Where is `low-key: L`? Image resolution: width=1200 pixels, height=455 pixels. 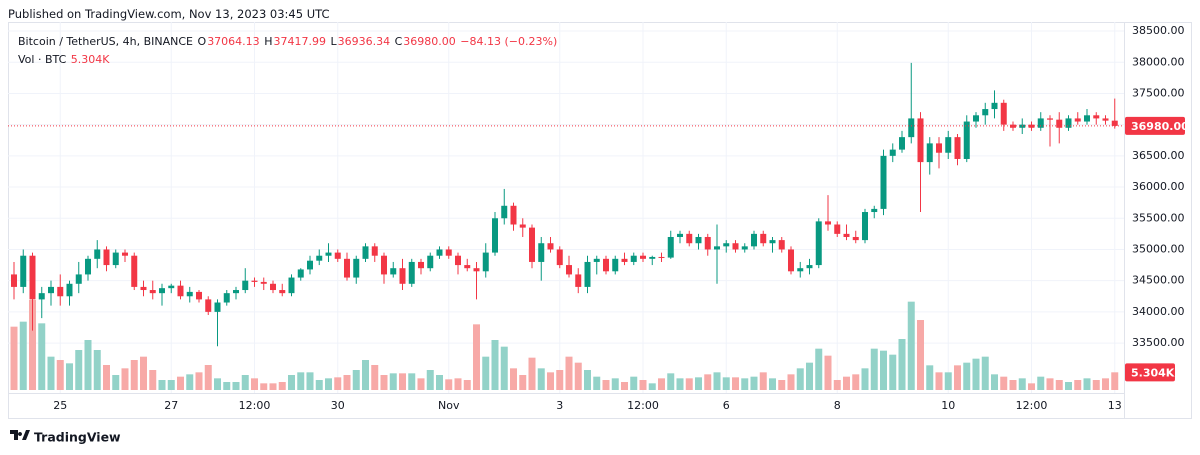 low-key: L is located at coordinates (333, 41).